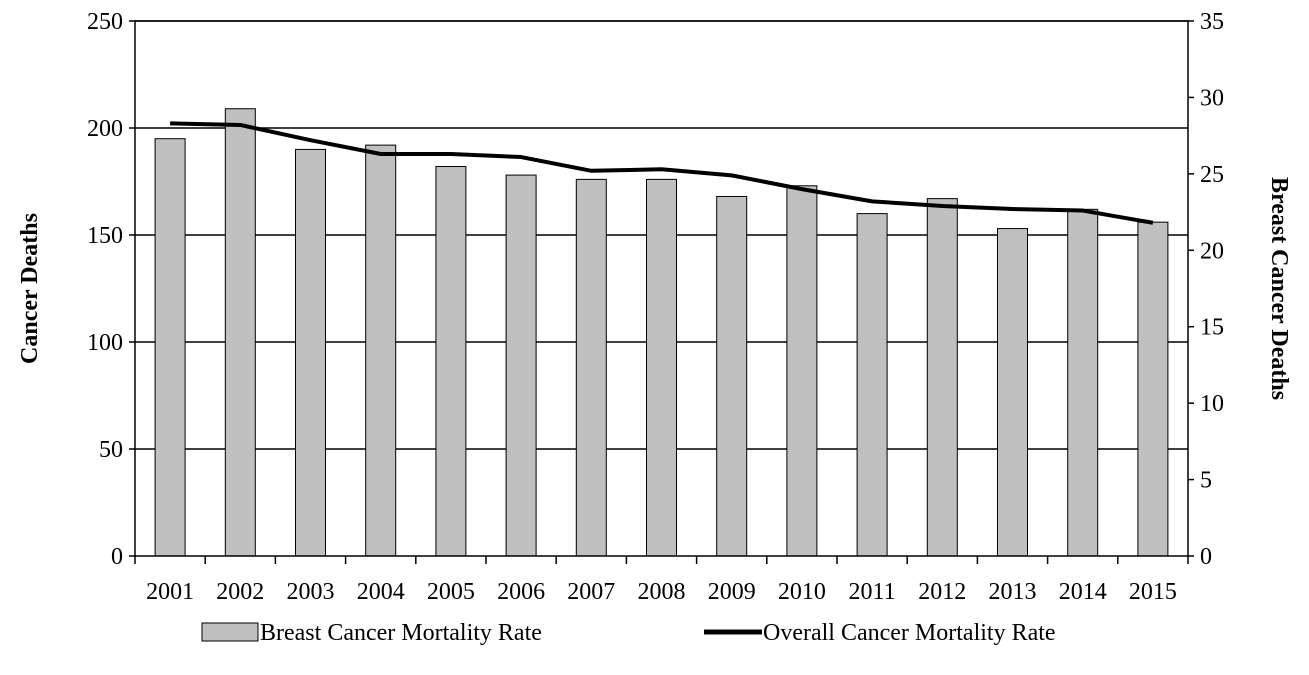 The height and width of the screenshot is (675, 1309). What do you see at coordinates (521, 592) in the screenshot?
I see `x-tick-label: 2006` at bounding box center [521, 592].